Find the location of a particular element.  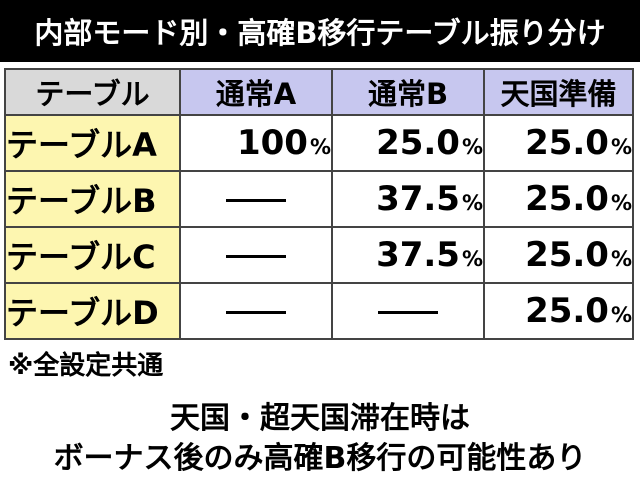

common-settings-note: ※全設定共通 is located at coordinates (86, 366).